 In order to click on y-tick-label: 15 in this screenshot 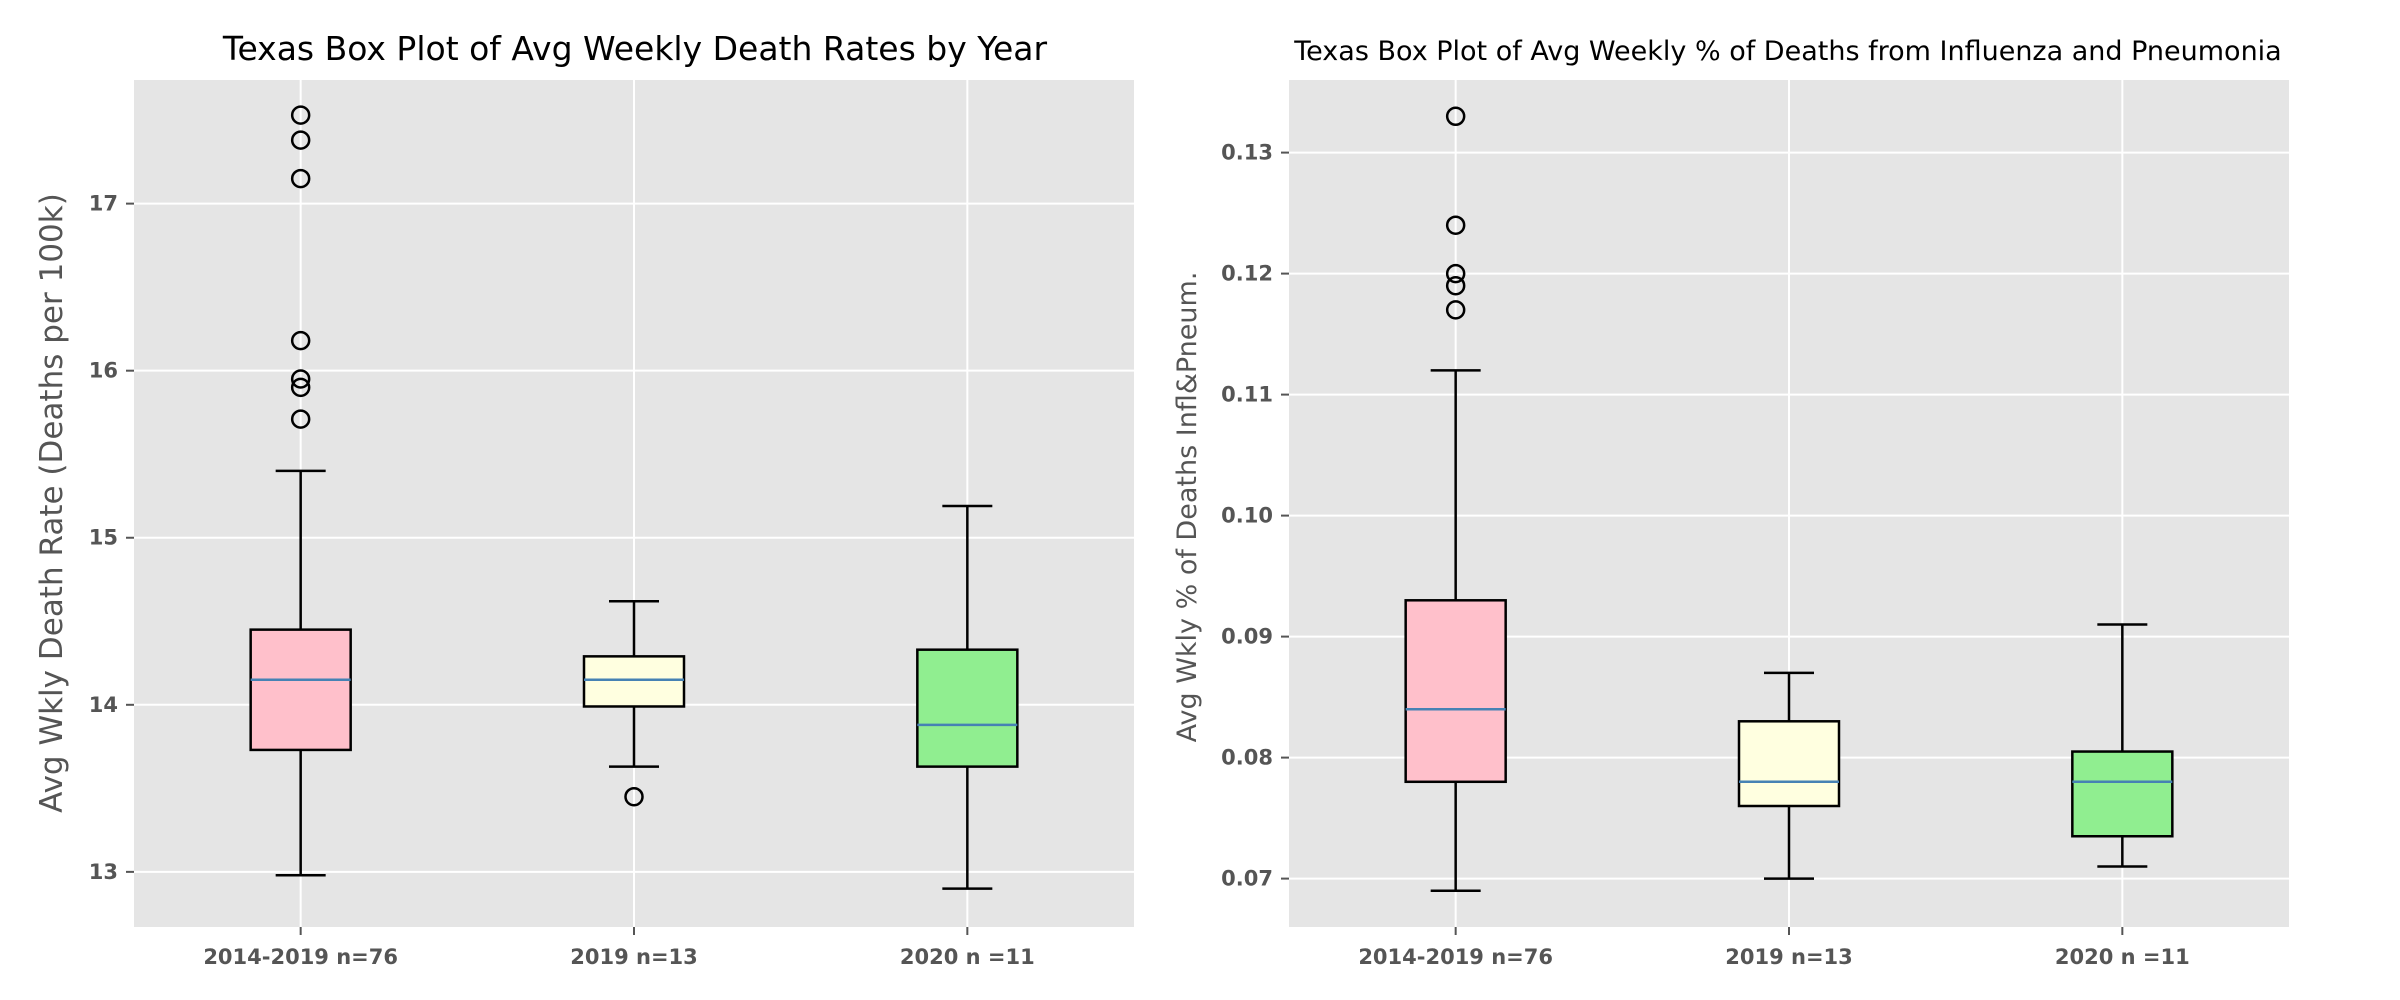, I will do `click(103, 538)`.